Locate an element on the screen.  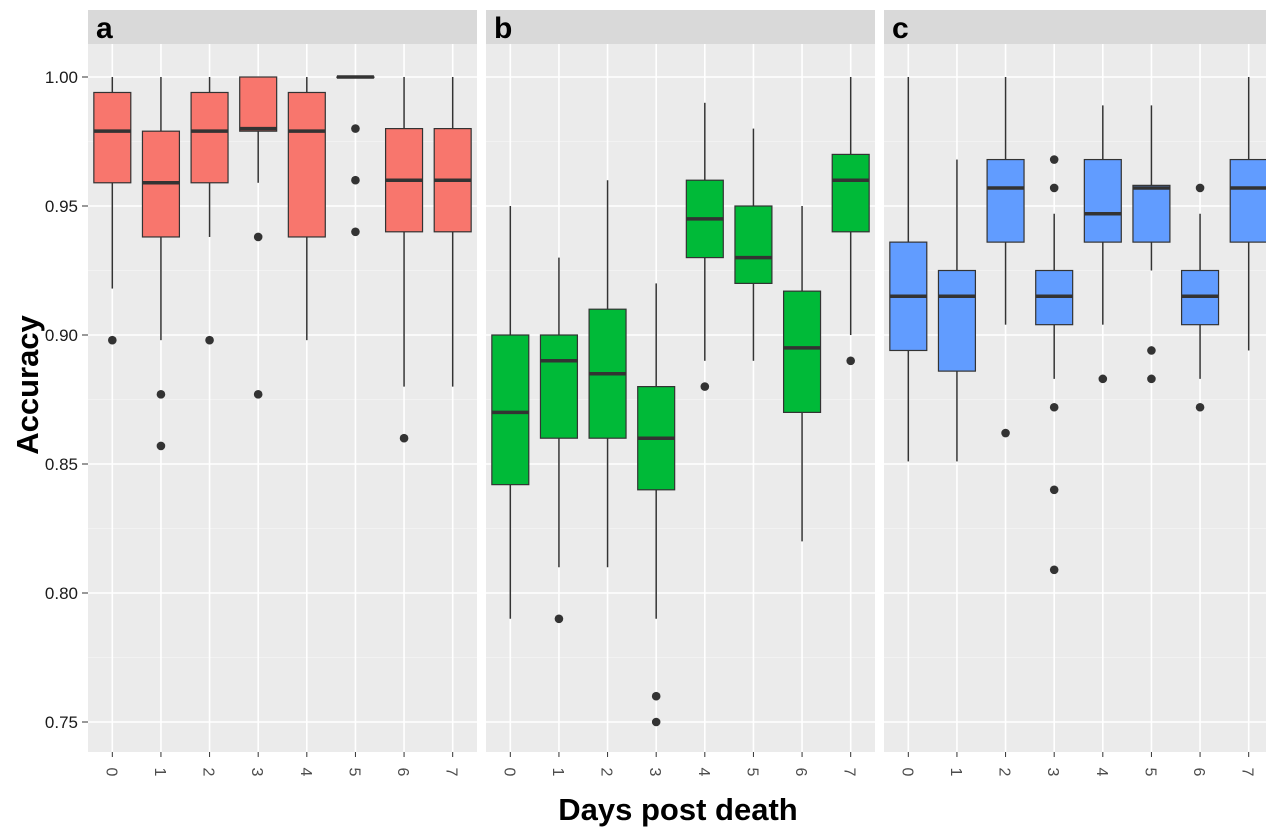
y-tick-label: 1.00 is located at coordinates (61, 77).